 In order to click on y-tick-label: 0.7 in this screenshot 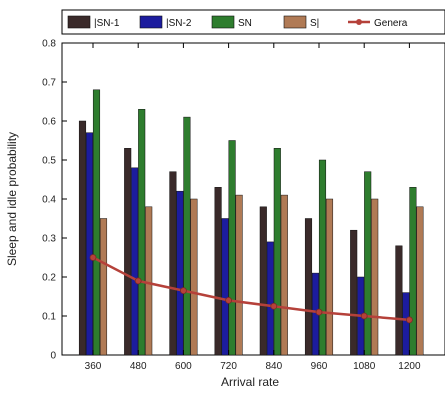, I will do `click(49, 83)`.